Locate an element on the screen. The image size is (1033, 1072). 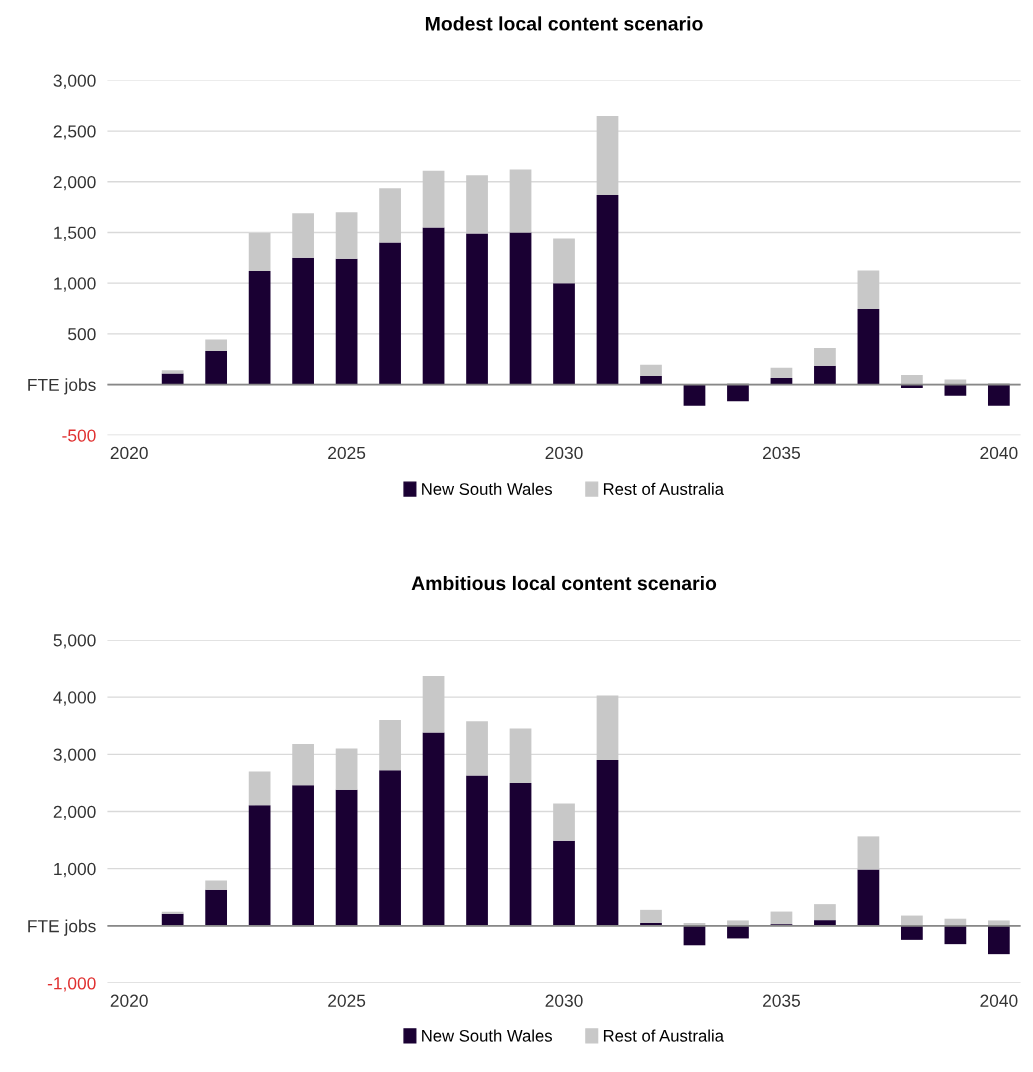
y-tick-label: -1,000 is located at coordinates (71, 984).